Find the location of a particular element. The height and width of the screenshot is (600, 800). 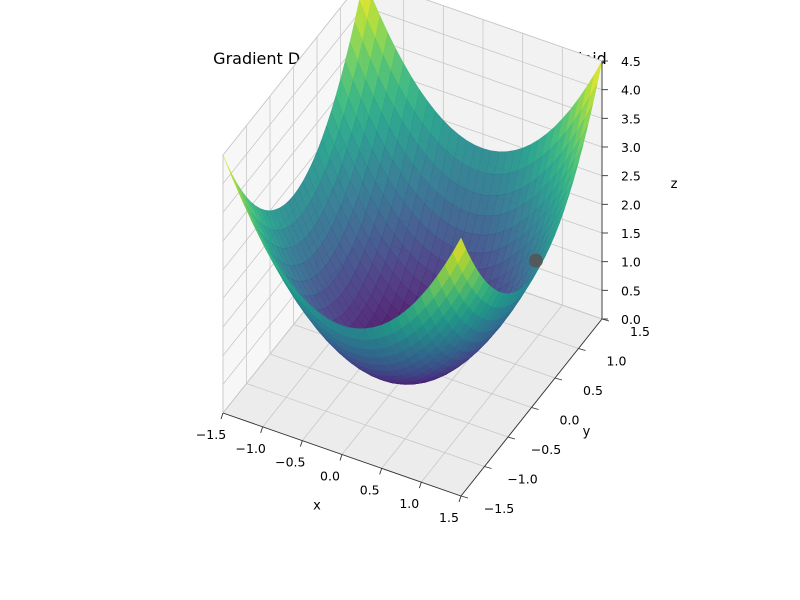

ball-marker is located at coordinates (535, 260).